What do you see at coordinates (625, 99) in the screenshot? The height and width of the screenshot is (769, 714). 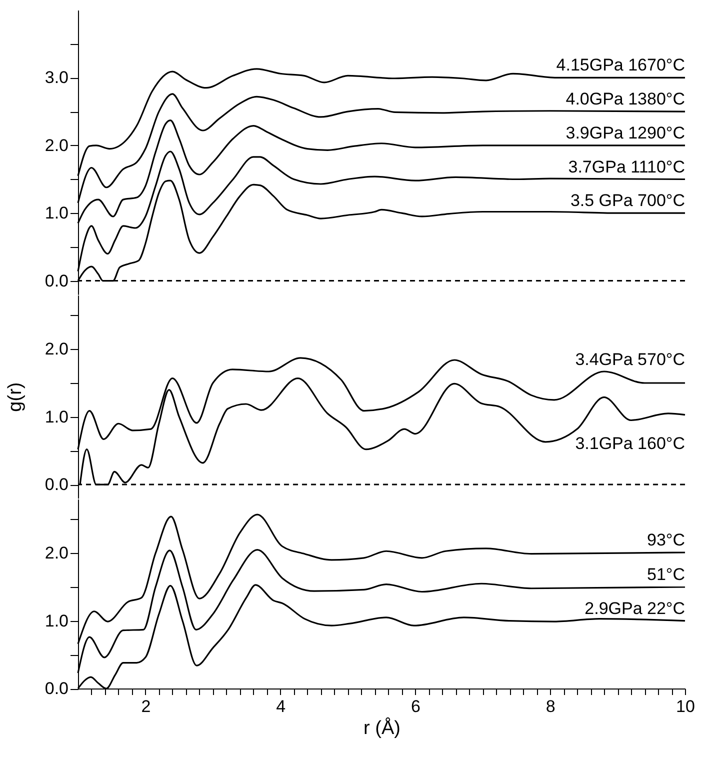 I see `series-label: 4.0GPa 1380°C` at bounding box center [625, 99].